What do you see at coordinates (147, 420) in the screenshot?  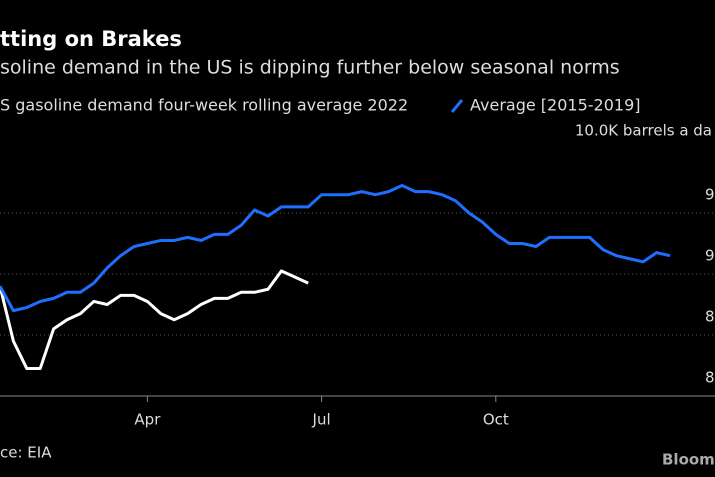 I see `x-tick-label: Apr` at bounding box center [147, 420].